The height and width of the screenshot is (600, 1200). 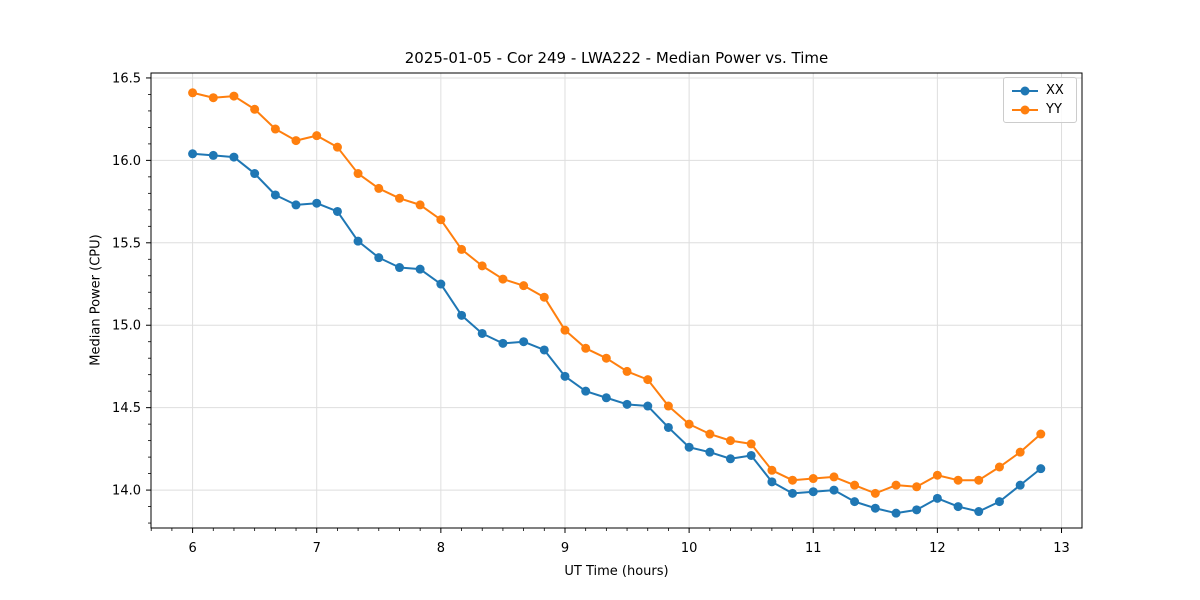 I want to click on y-axis-label: Median Power (CPU), so click(x=96, y=300).